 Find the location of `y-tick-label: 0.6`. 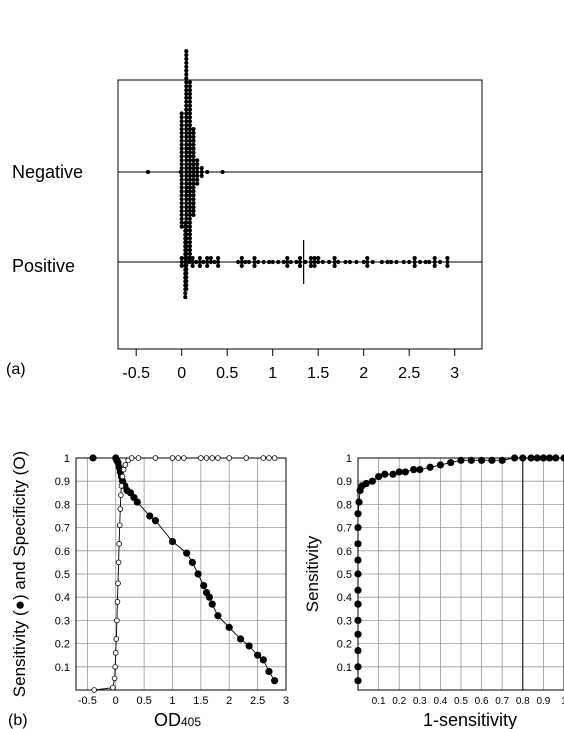

y-tick-label: 0.6 is located at coordinates (62, 552).